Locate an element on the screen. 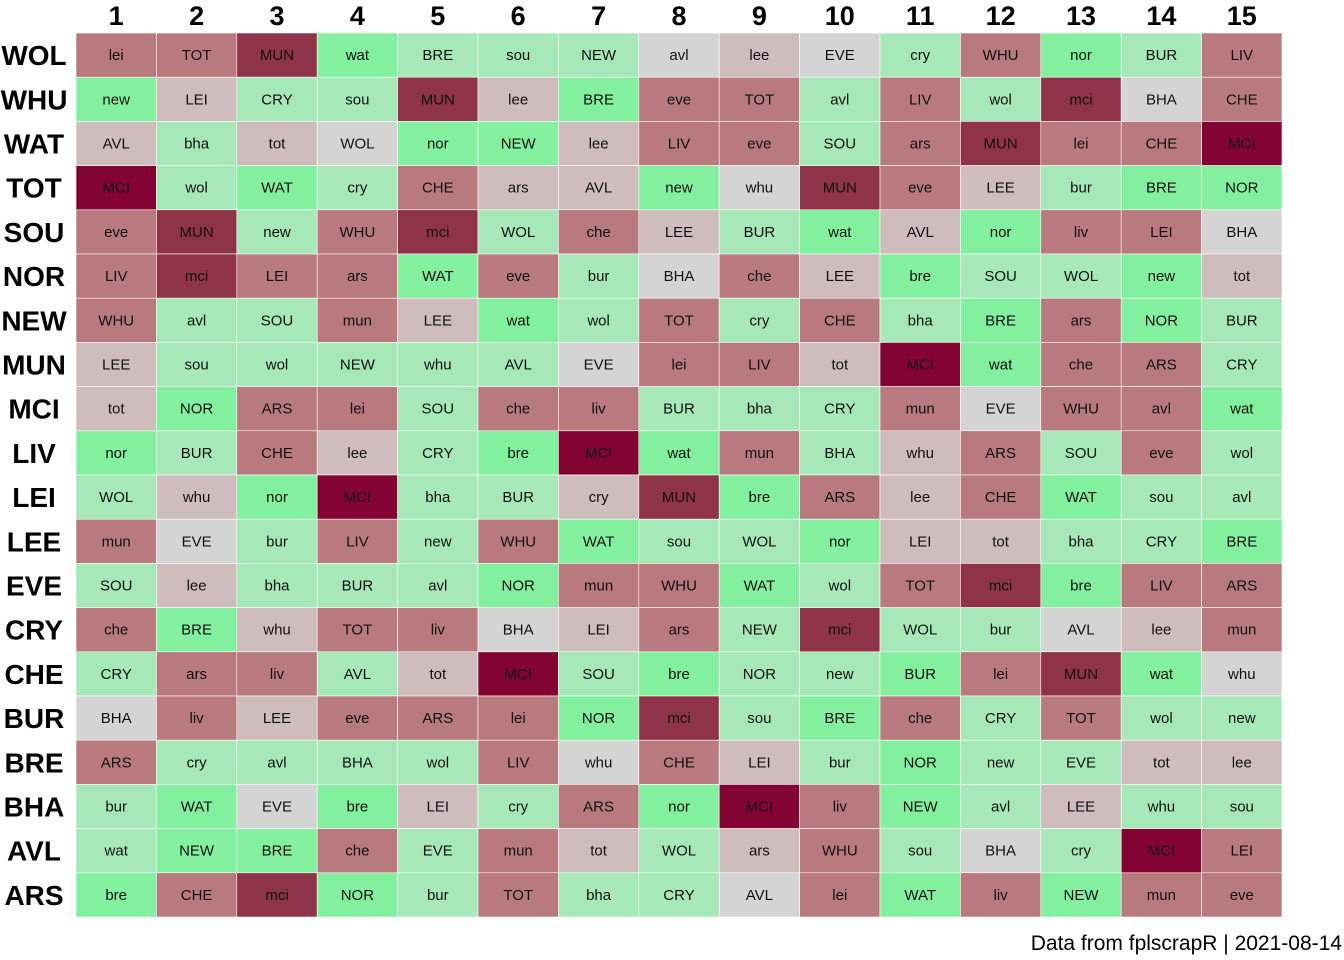 This screenshot has width=1344, height=960. fixture-cell-label: eve is located at coordinates (1161, 453).